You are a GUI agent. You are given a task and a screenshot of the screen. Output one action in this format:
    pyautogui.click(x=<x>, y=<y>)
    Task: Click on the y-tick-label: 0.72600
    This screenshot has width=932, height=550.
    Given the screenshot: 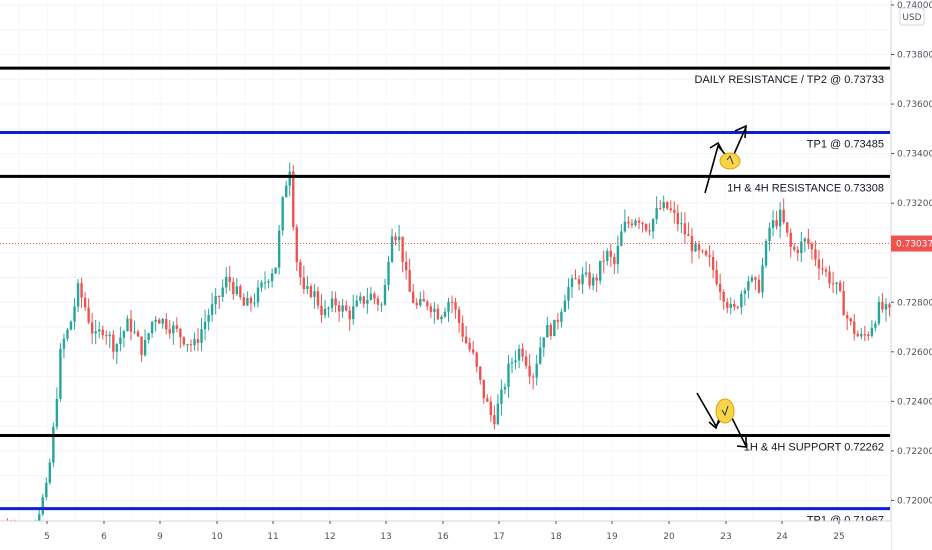 What is the action you would take?
    pyautogui.click(x=914, y=353)
    